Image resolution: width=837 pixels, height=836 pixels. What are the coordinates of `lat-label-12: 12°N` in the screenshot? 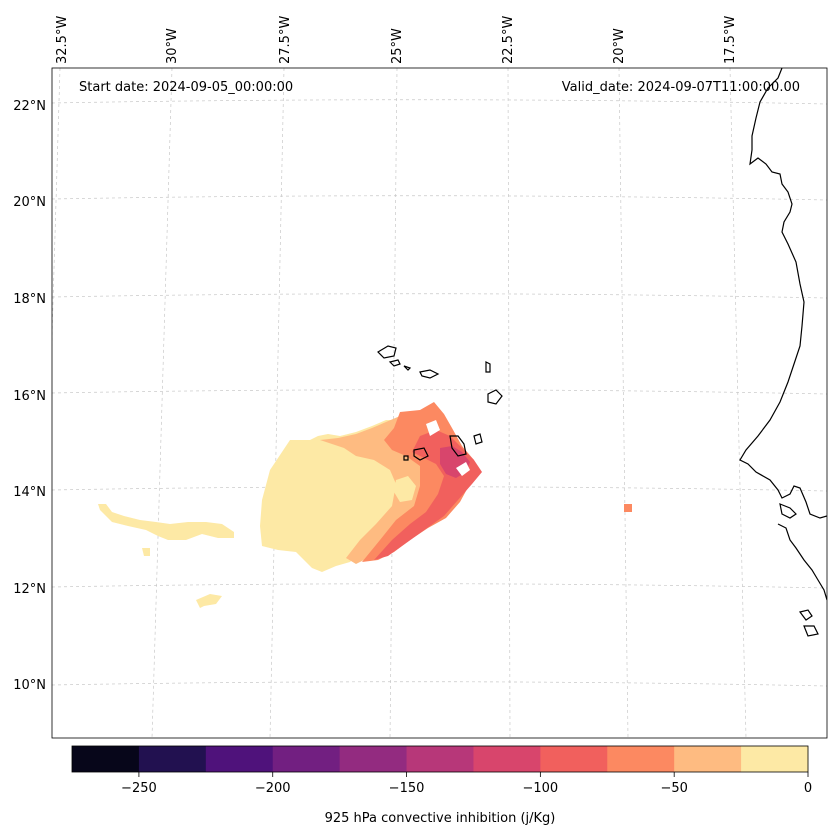 It's located at (29, 589).